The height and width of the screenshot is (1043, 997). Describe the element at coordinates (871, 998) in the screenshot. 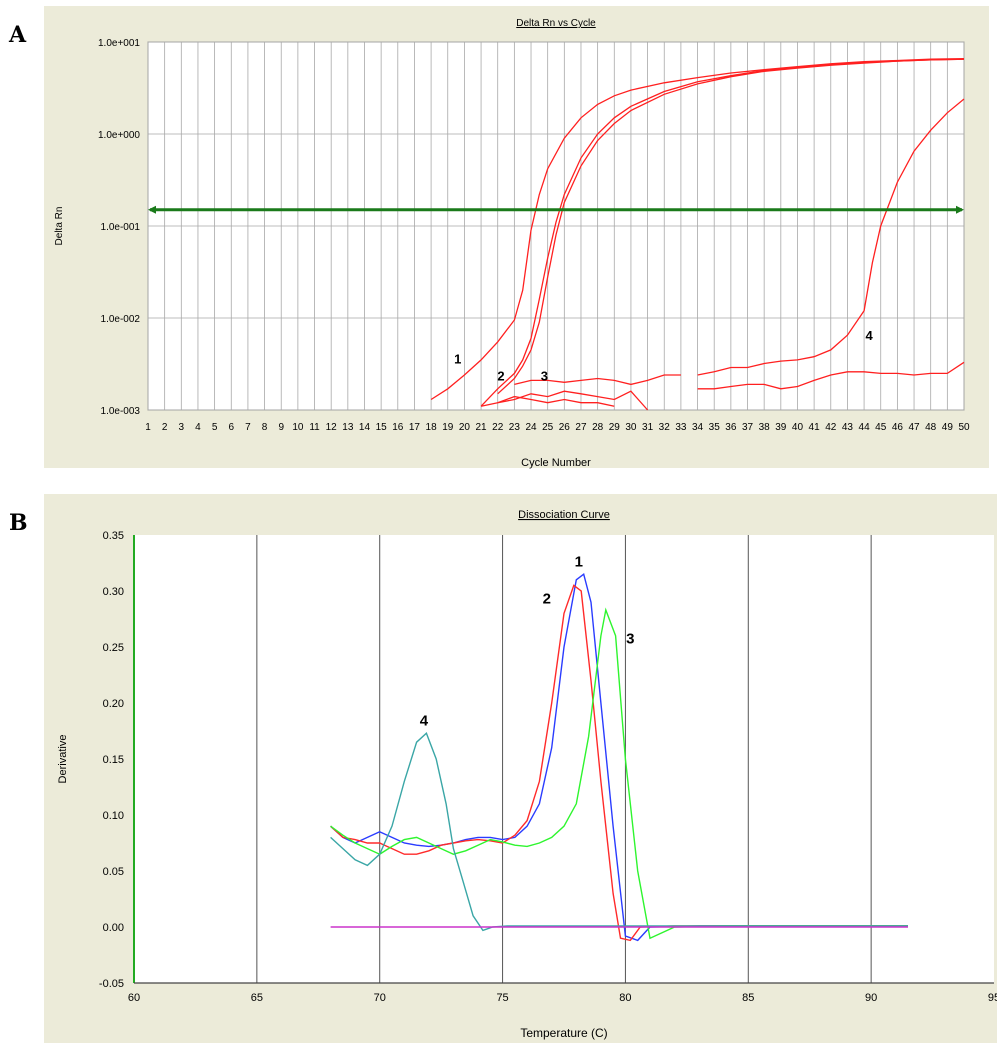

I see `x-tick-label: 90` at that location.